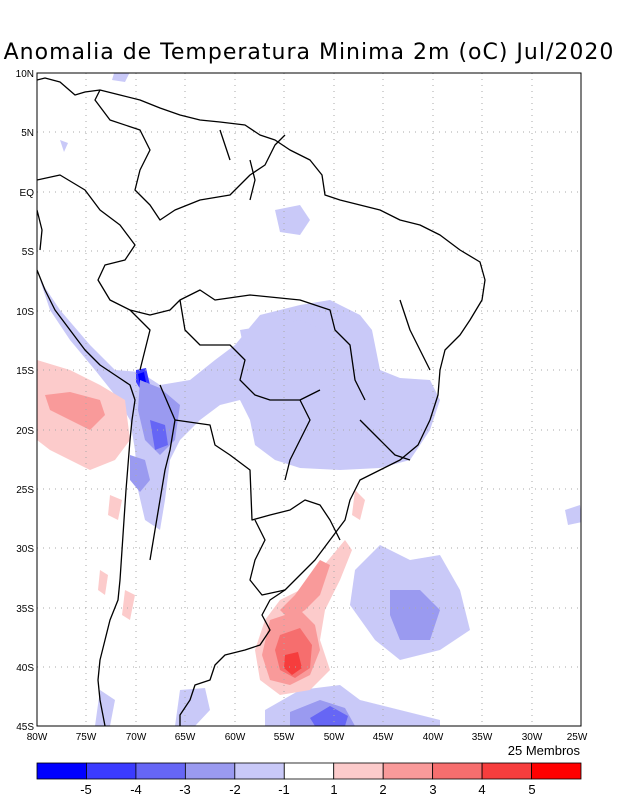  Describe the element at coordinates (531, 789) in the screenshot. I see `colorbar-tick: 5` at that location.